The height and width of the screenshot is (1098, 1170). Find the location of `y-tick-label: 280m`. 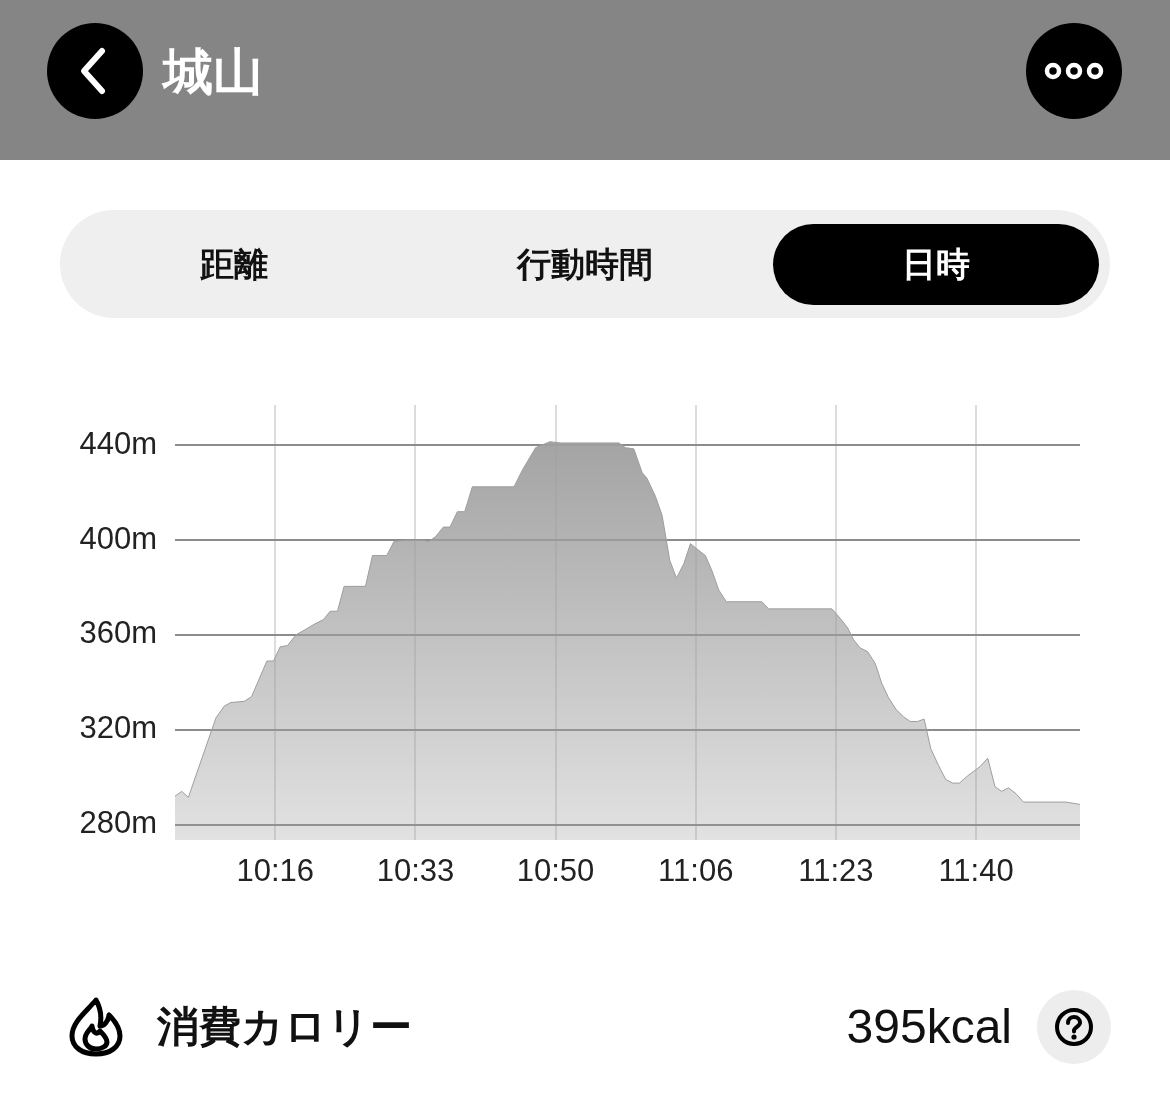

y-tick-label: 280m is located at coordinates (118, 823).